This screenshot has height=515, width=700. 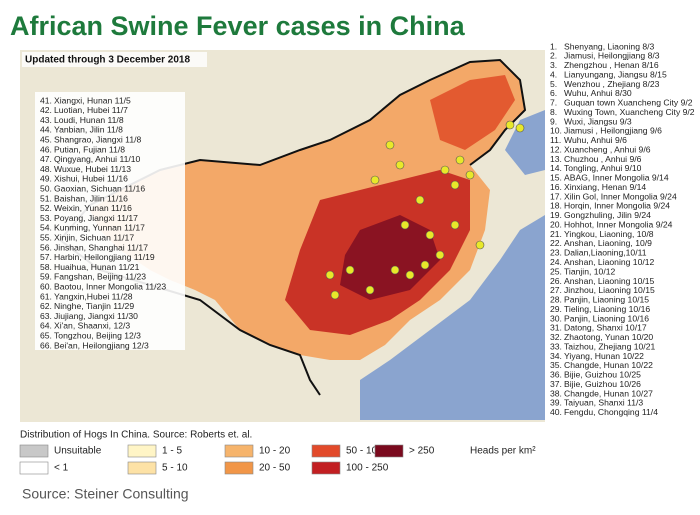 I want to click on case-number: 65., so click(x=46, y=335).